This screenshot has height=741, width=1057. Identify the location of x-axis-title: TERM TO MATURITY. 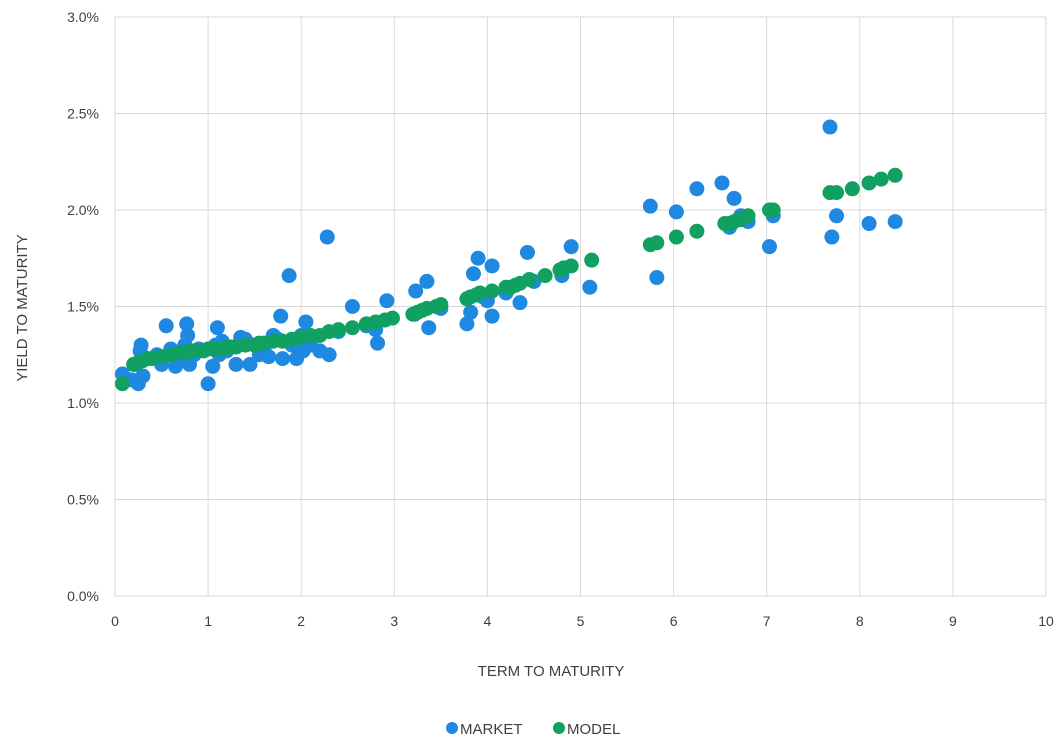
(551, 671).